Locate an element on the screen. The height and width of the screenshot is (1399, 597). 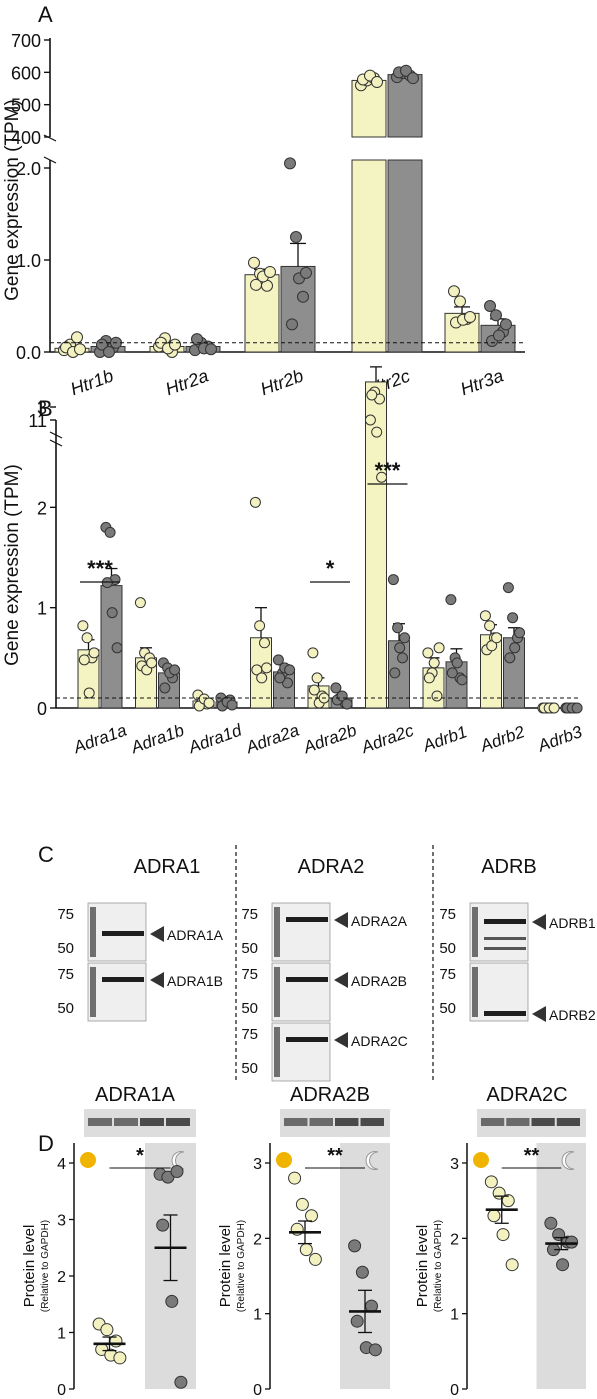
panel-letter-d: D is located at coordinates (46, 1143).